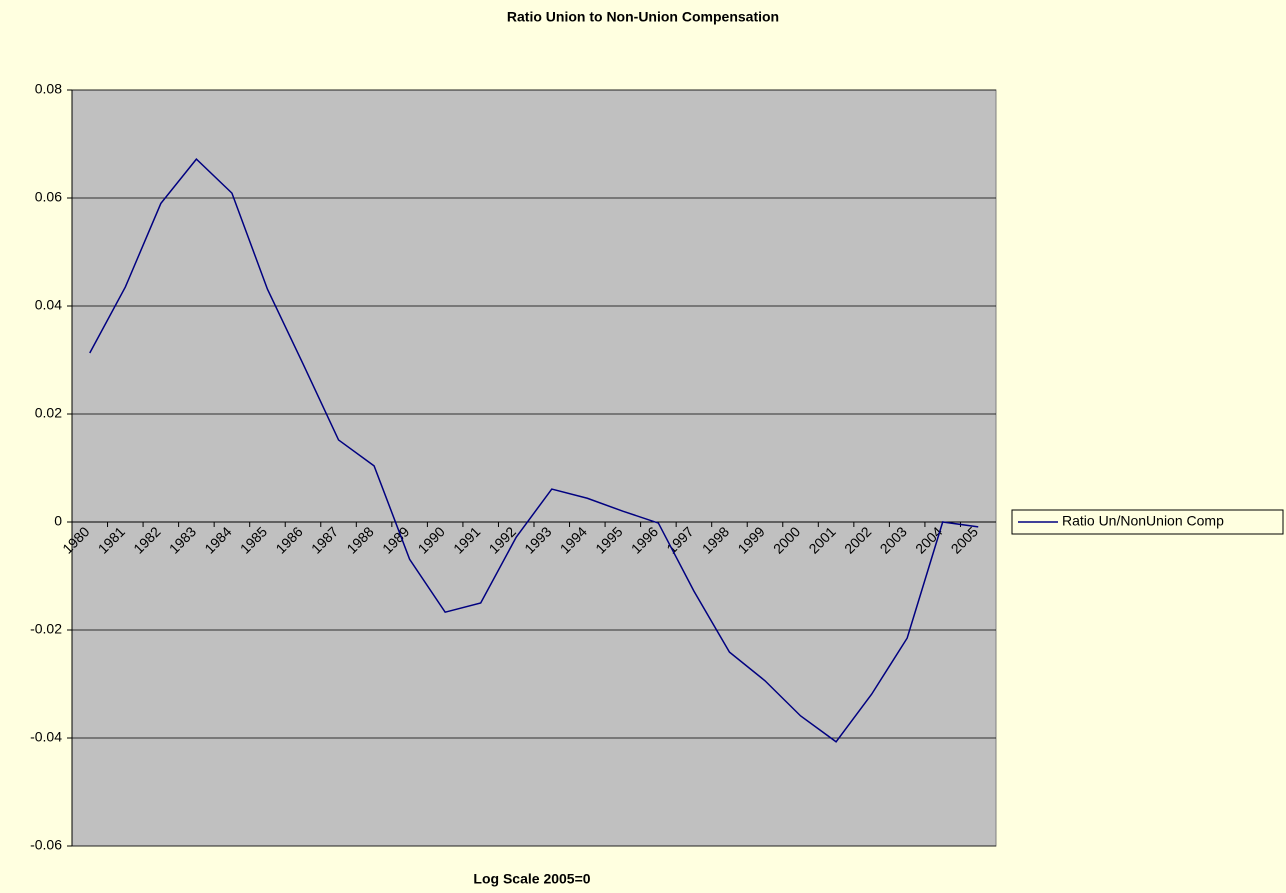  I want to click on legend-label: Ratio Un/NonUnion Comp, so click(1143, 521).